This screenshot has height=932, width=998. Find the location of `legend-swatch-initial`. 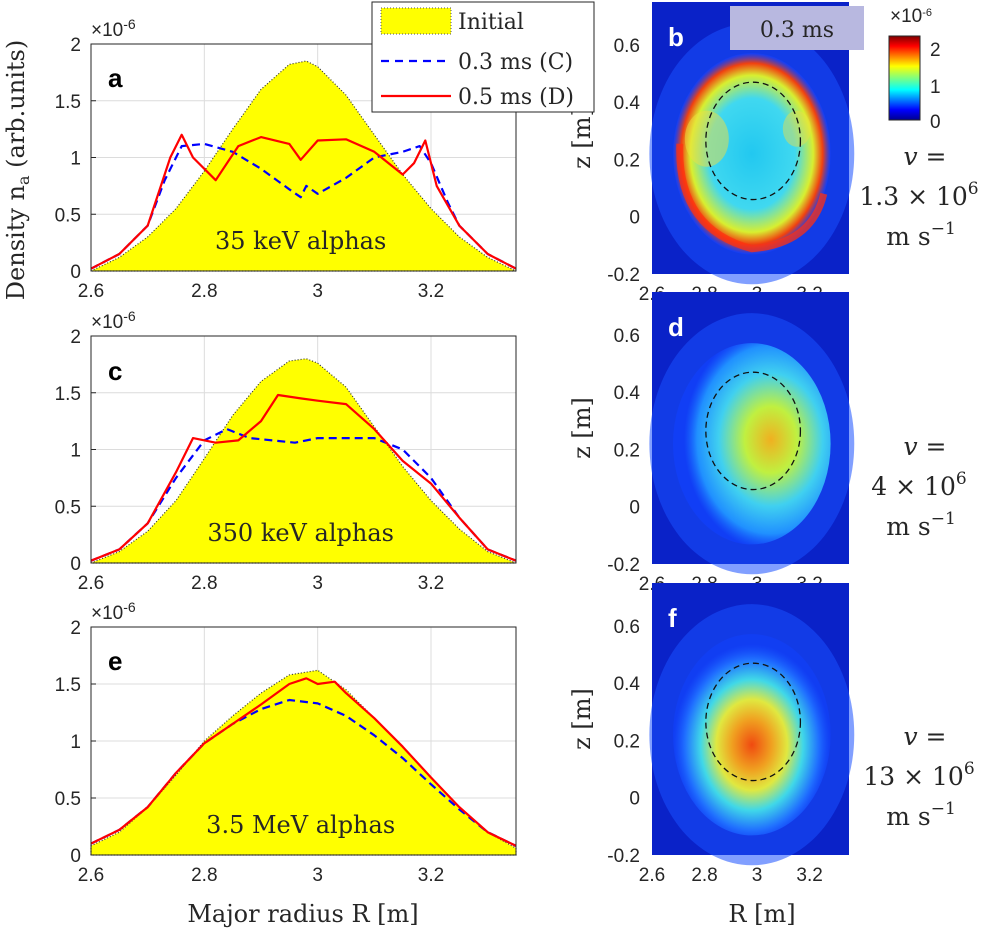

legend-swatch-initial is located at coordinates (416, 21).